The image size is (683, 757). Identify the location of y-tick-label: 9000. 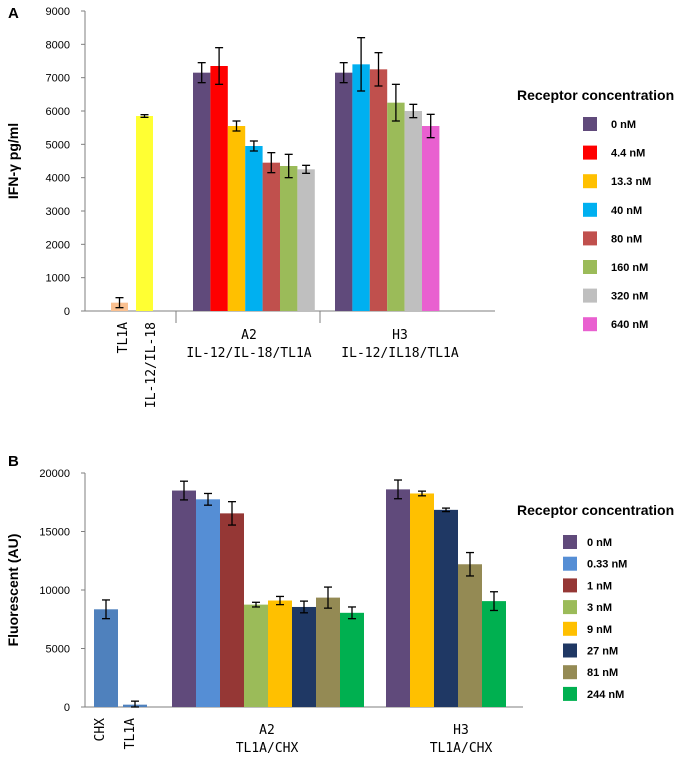
(58, 12).